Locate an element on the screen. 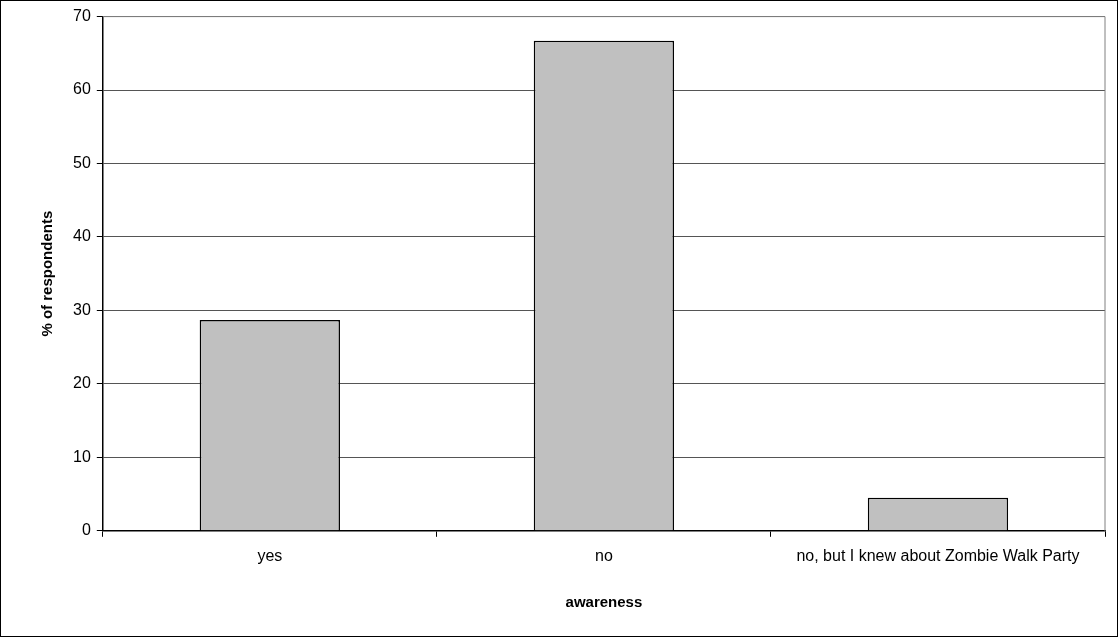 The width and height of the screenshot is (1118, 637). x-tick-label: yes is located at coordinates (270, 555).